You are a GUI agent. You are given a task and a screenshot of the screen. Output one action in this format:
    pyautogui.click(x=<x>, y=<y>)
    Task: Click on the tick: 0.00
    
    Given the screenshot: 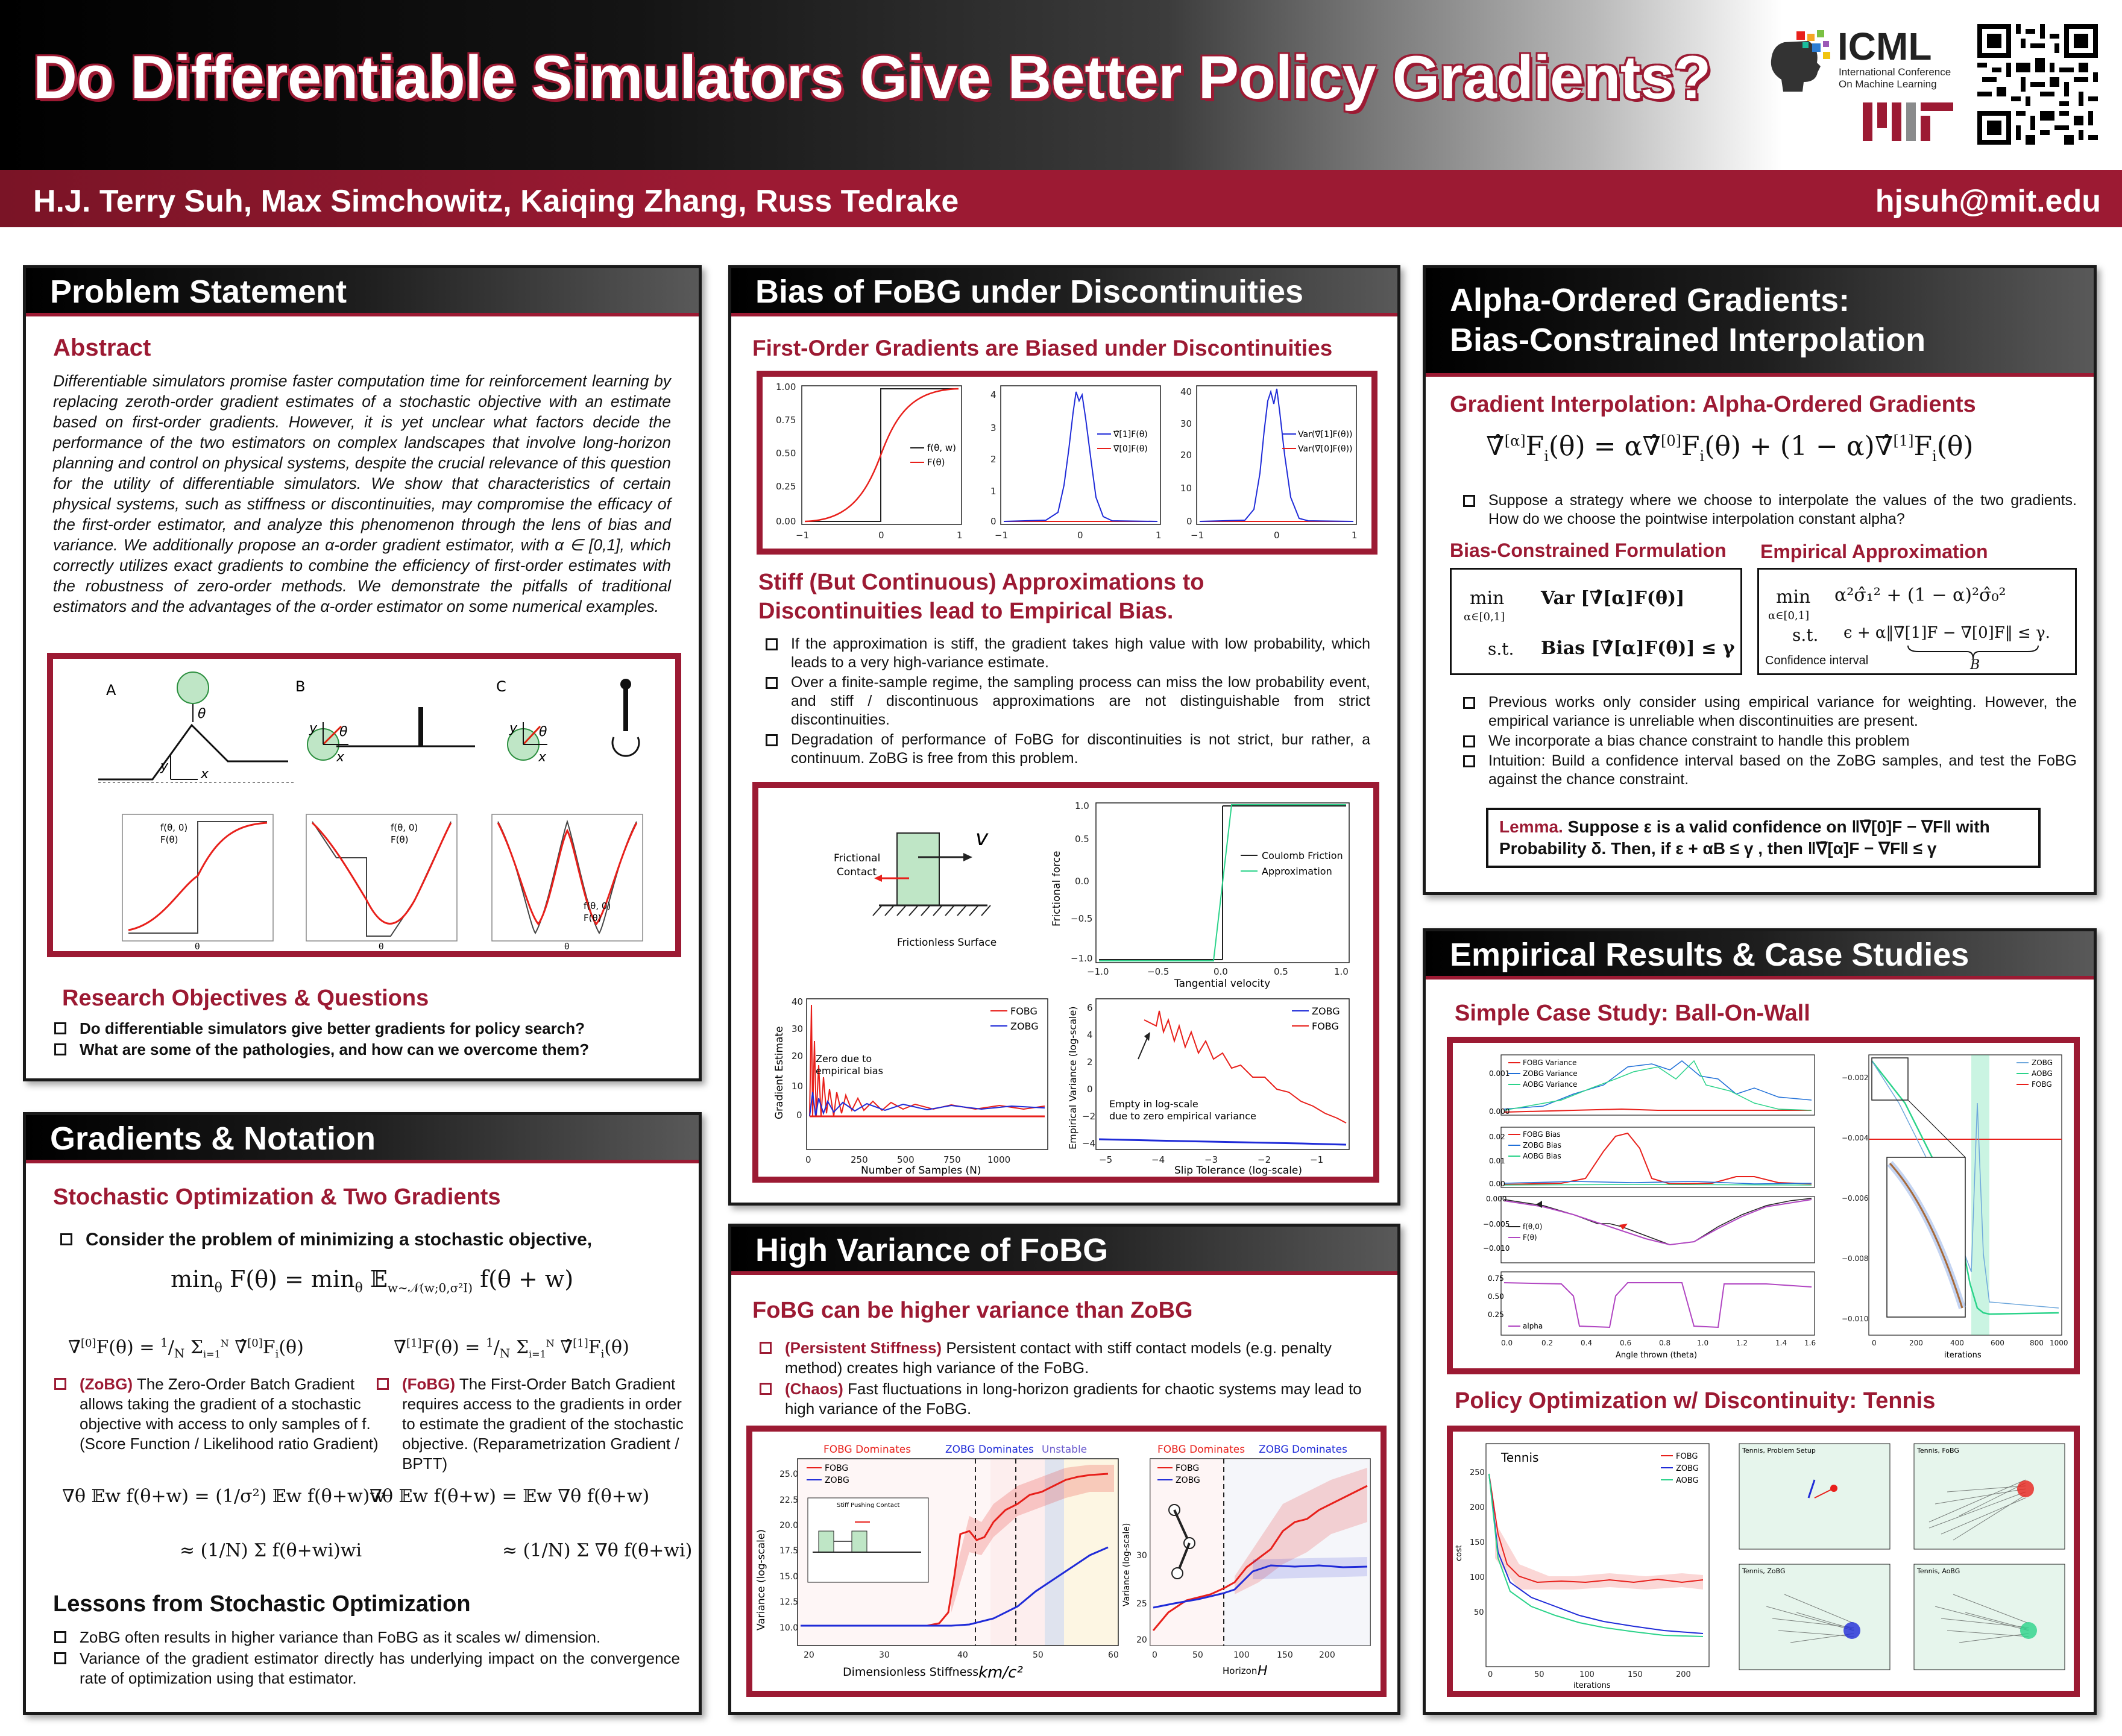 What is the action you would take?
    pyautogui.click(x=786, y=521)
    